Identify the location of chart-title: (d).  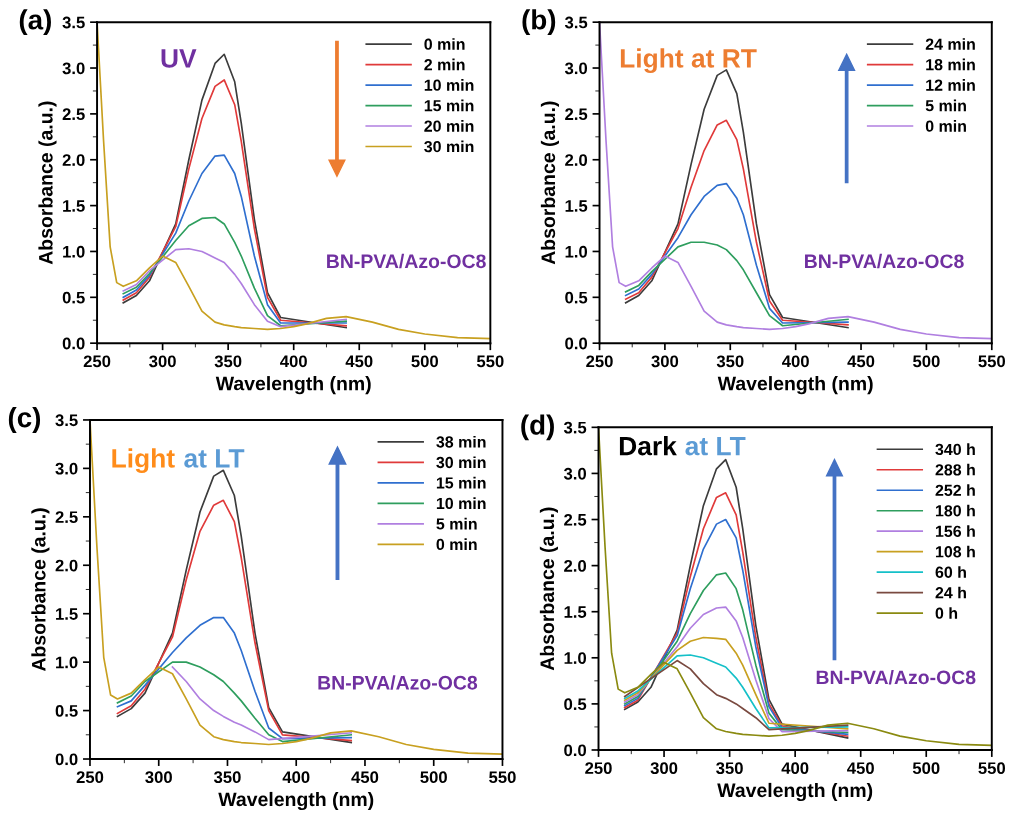
(537, 427).